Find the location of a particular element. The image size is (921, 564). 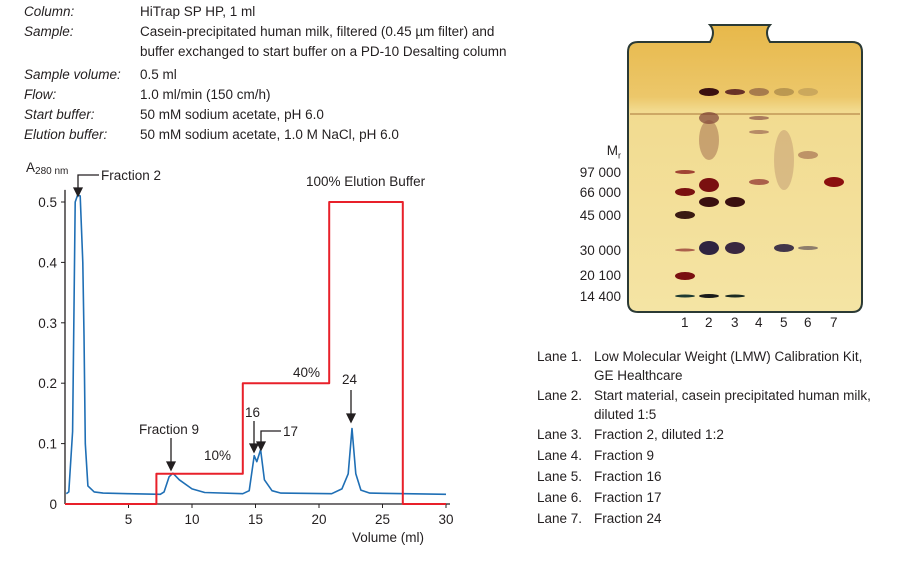

lane-id: Lane 5. is located at coordinates (560, 476).